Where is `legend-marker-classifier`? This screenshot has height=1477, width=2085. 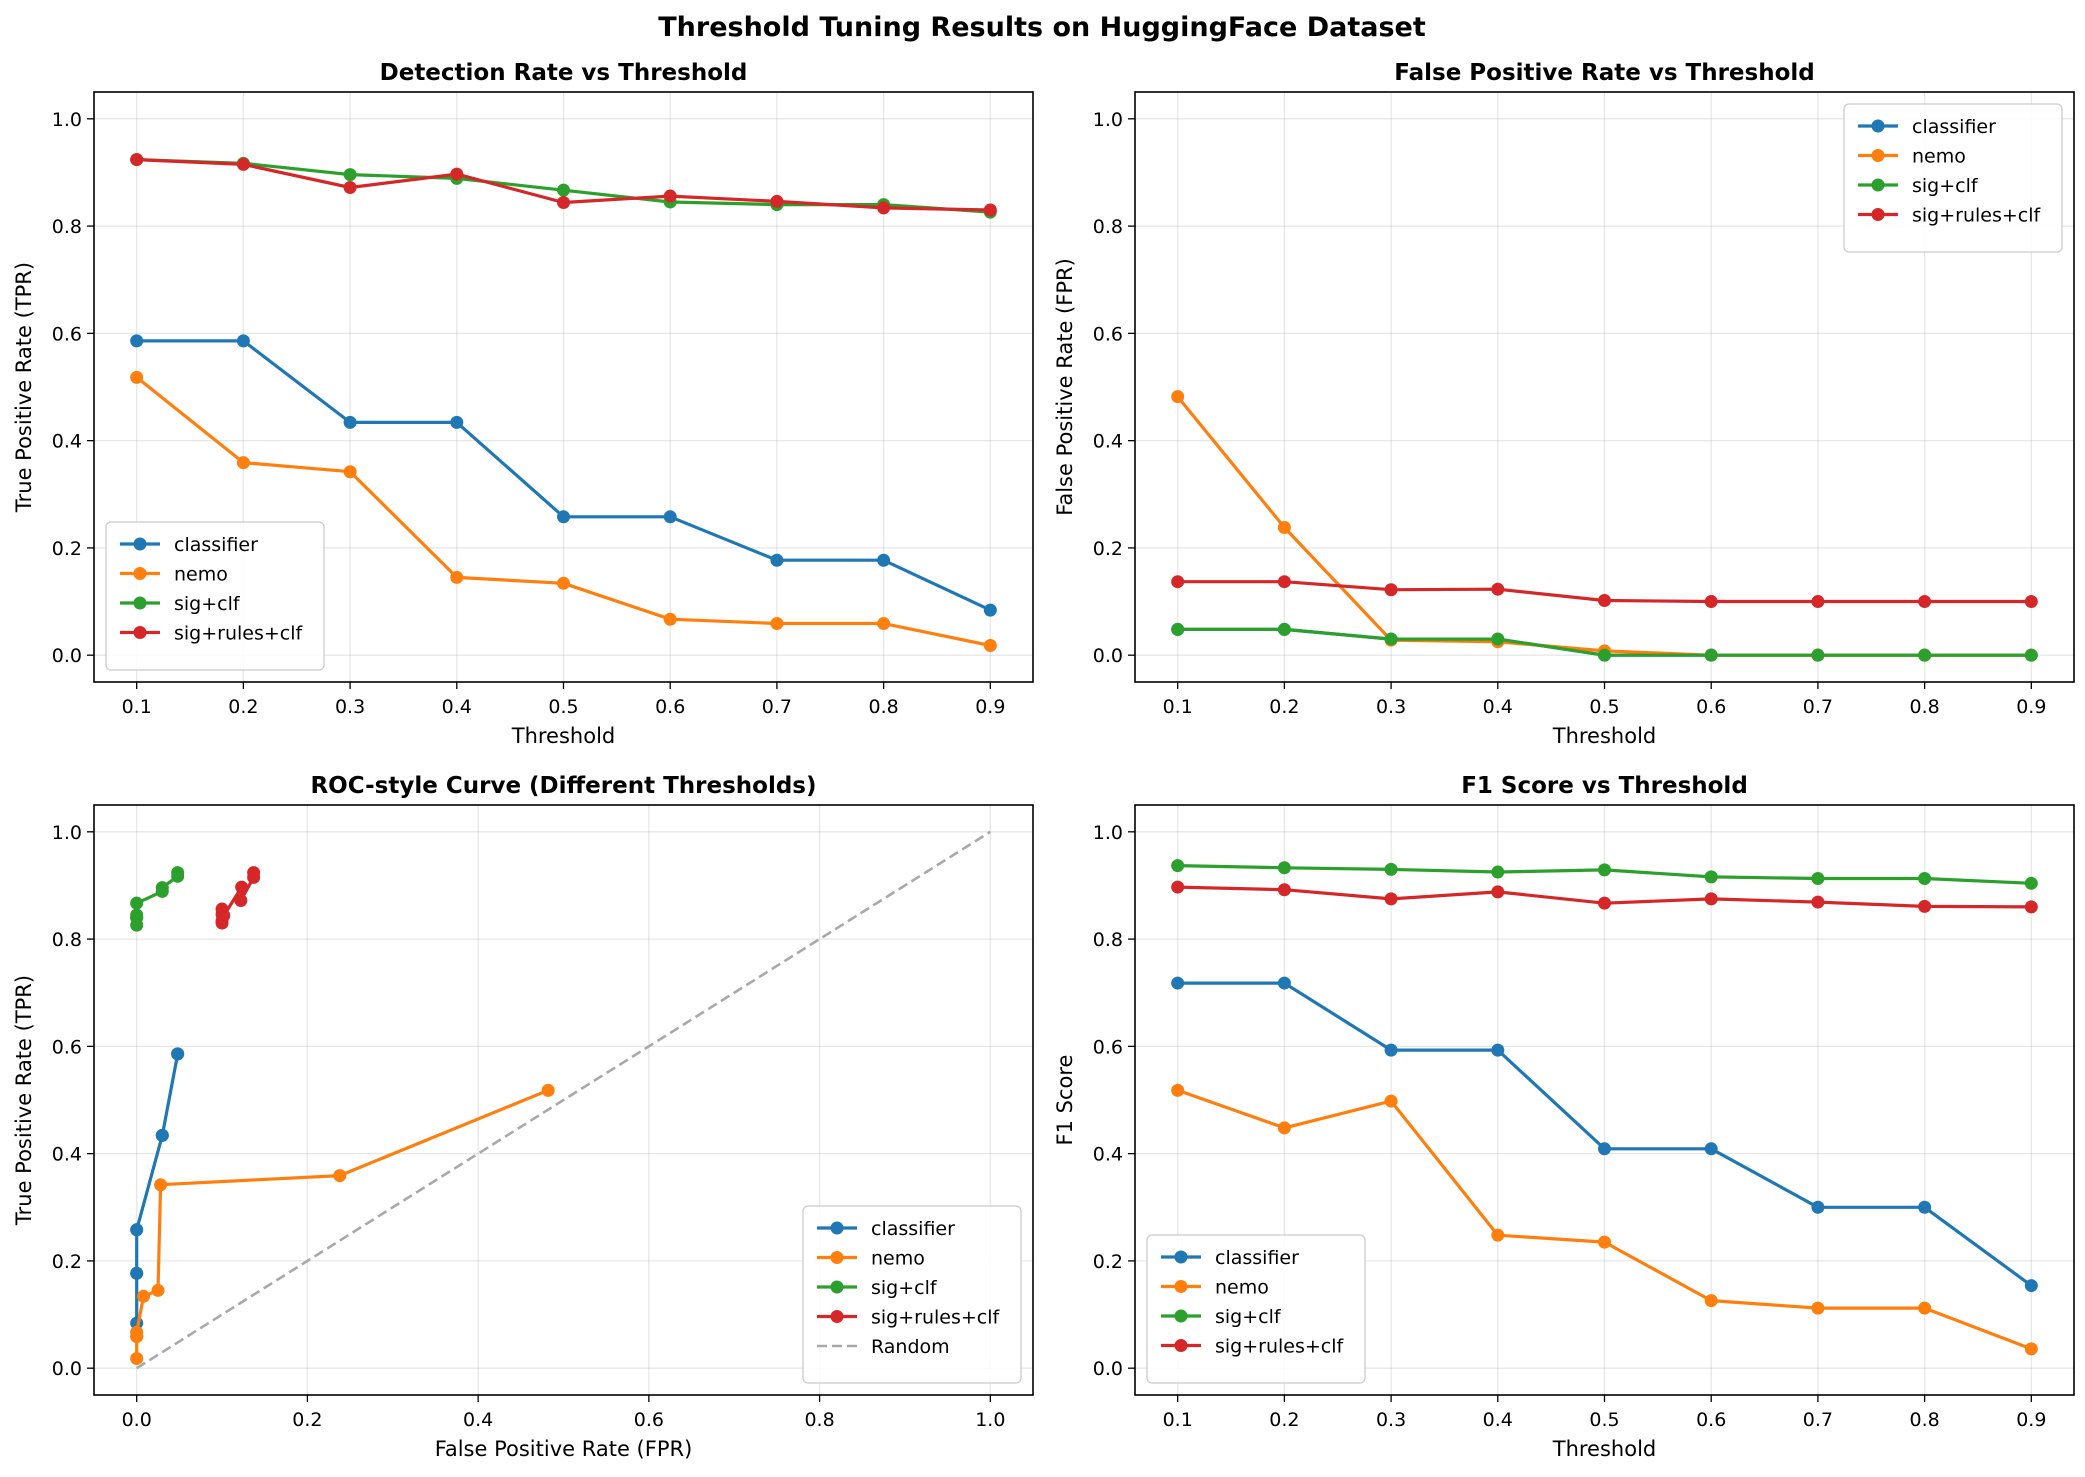
legend-marker-classifier is located at coordinates (1878, 126).